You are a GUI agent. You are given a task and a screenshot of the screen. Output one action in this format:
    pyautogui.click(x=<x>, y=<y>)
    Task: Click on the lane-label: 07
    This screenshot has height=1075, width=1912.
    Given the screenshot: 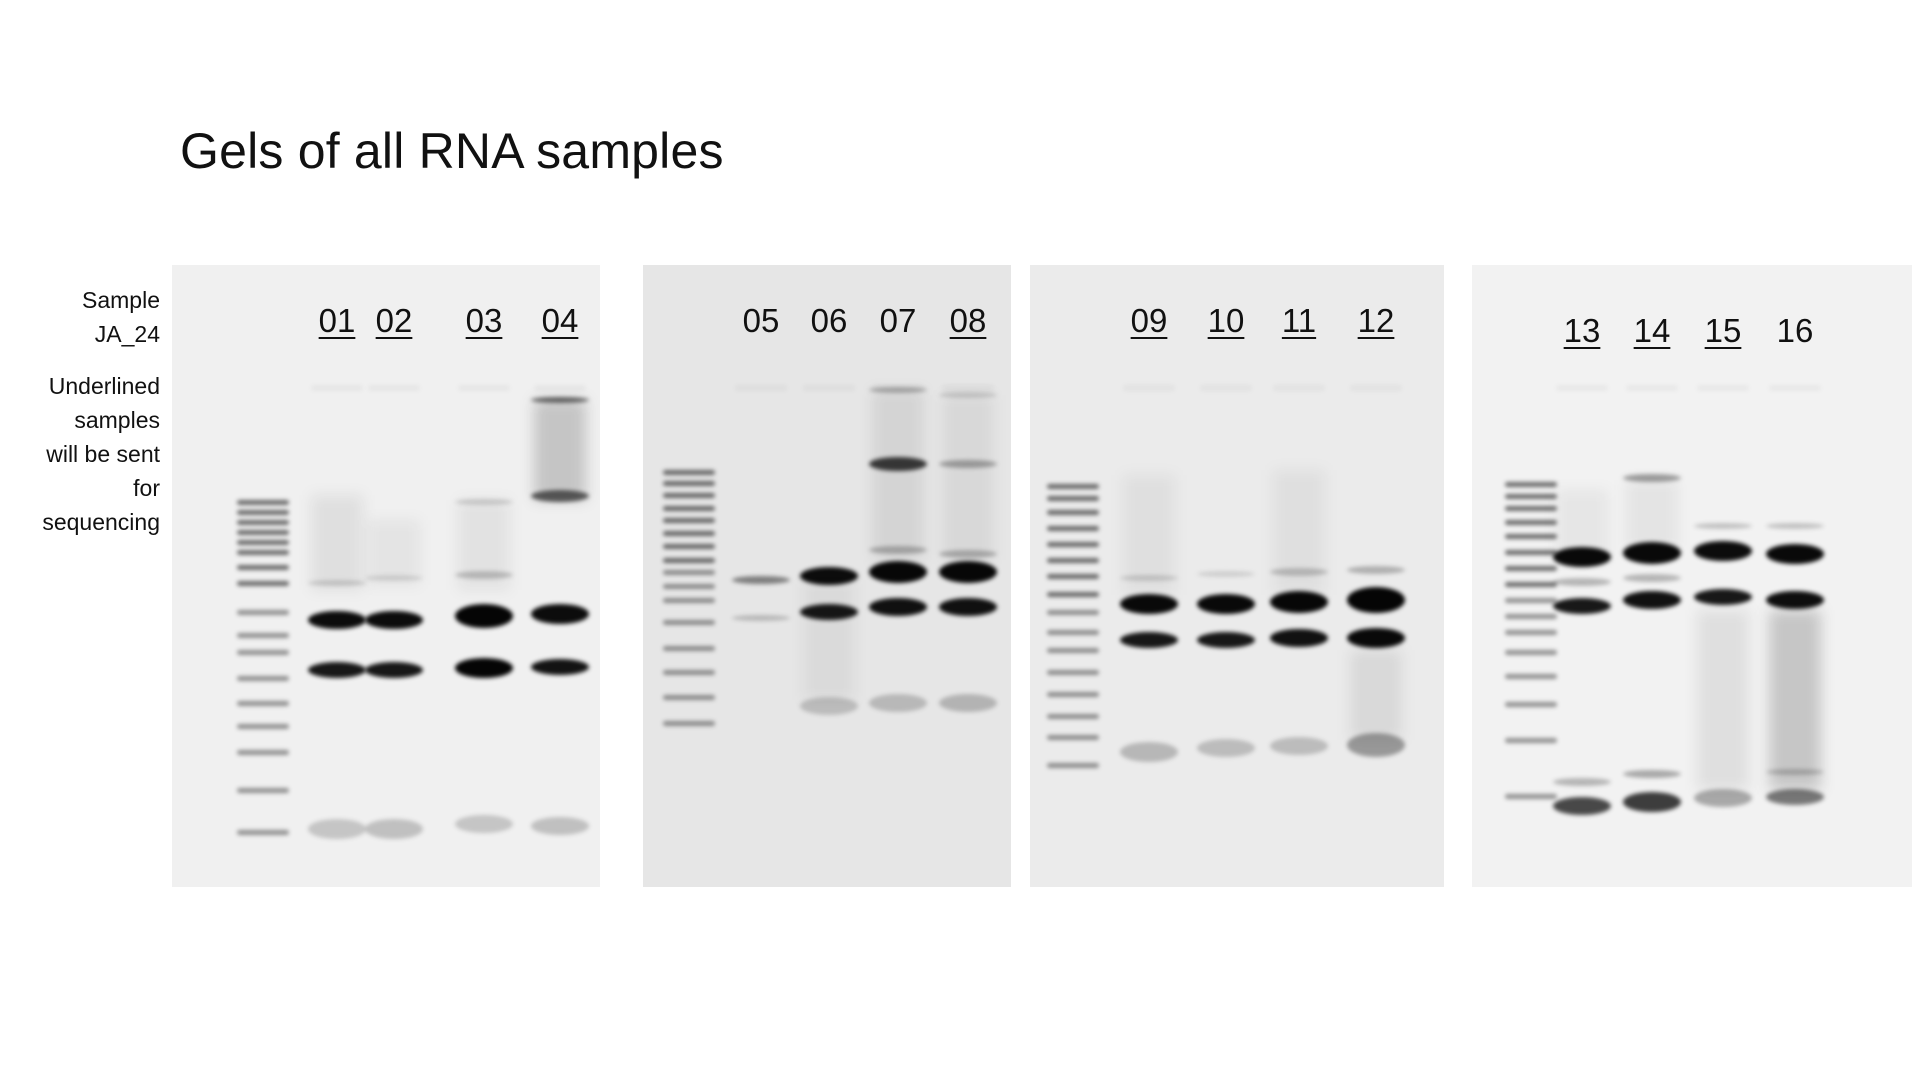 What is the action you would take?
    pyautogui.click(x=898, y=320)
    